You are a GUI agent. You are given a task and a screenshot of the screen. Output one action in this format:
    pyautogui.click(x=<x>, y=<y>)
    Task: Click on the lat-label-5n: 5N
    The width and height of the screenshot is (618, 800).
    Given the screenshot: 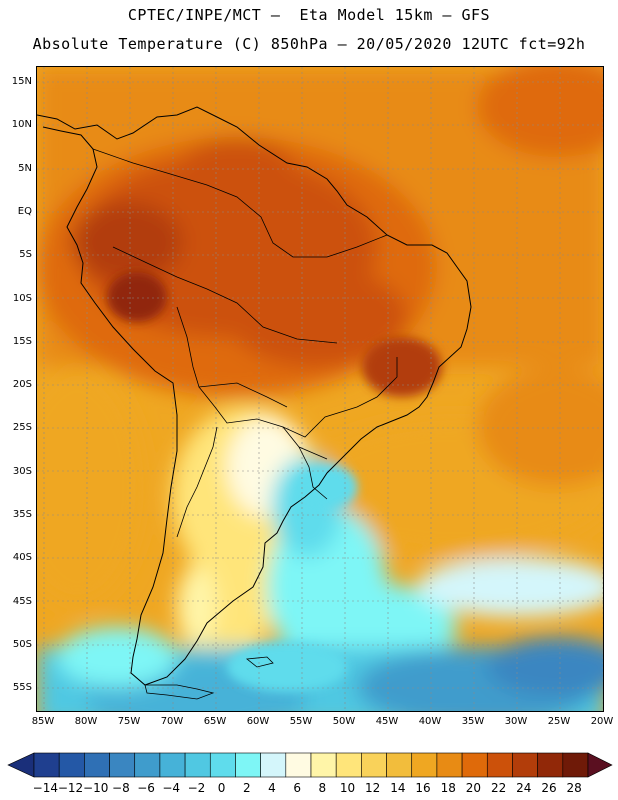 What is the action you would take?
    pyautogui.click(x=25, y=168)
    